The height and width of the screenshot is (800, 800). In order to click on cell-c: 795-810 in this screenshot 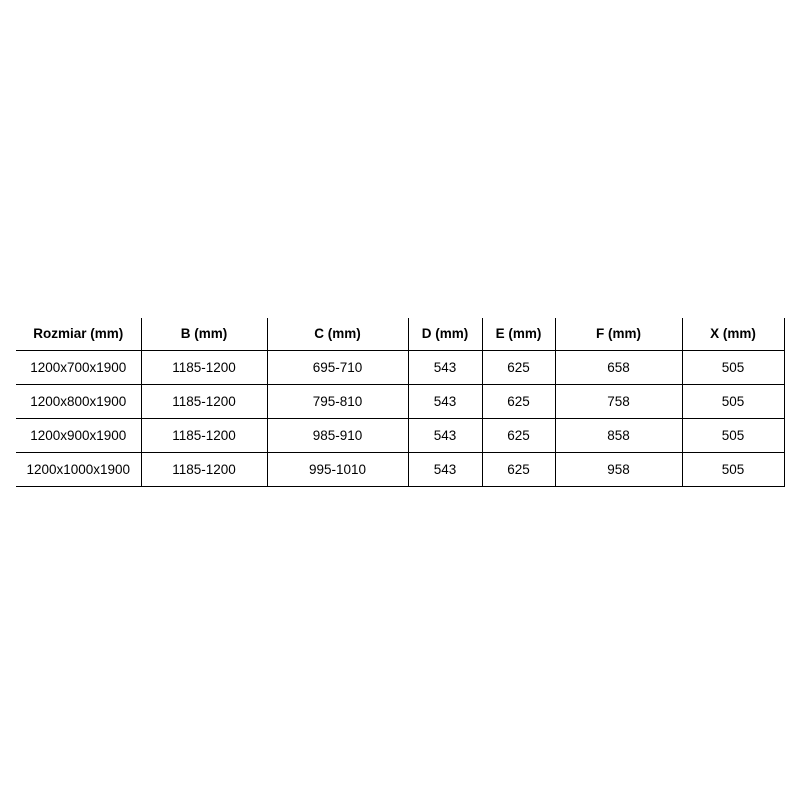, I will do `click(337, 401)`.